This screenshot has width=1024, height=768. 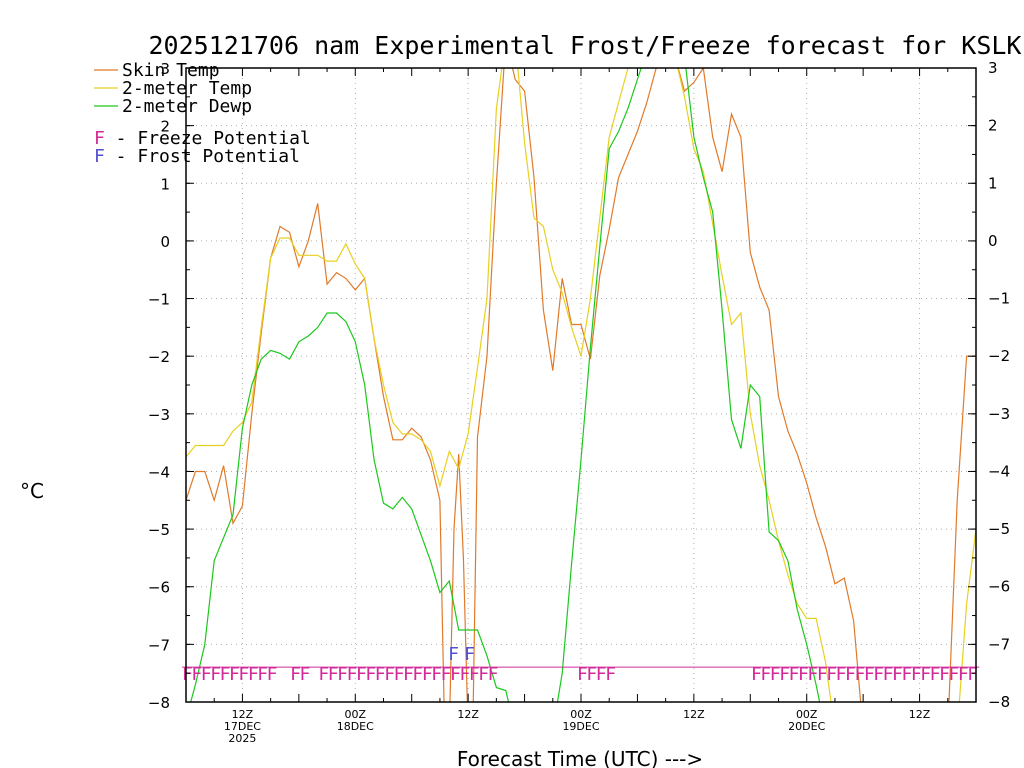 I want to click on x-axis-label: Forecast Time (UTC) --->, so click(x=580, y=757).